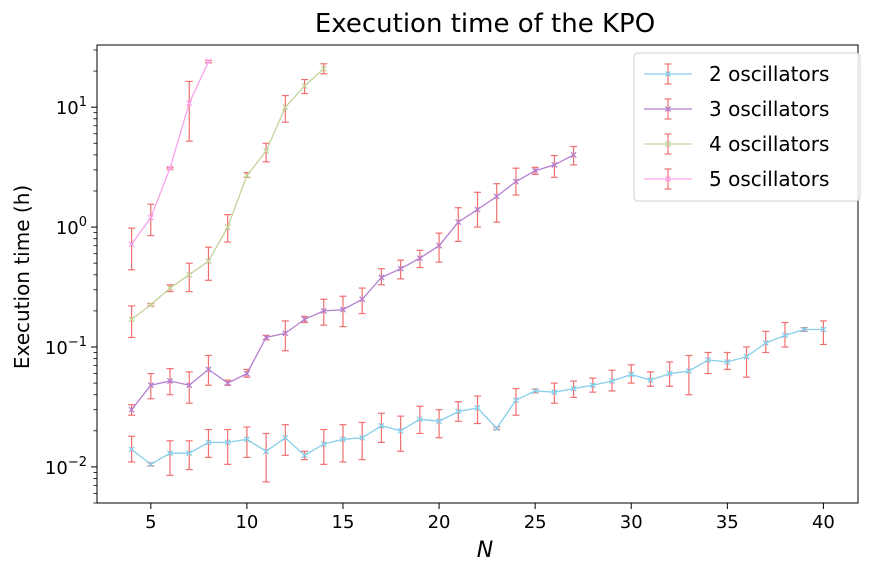  I want to click on series-line, so click(170, 153).